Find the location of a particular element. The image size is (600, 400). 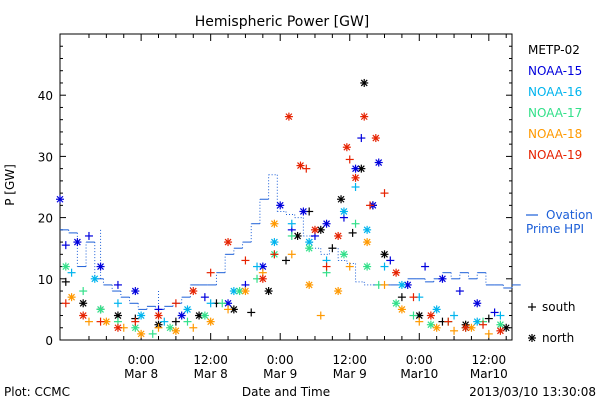

y-tick-label: 0 is located at coordinates (49, 341).